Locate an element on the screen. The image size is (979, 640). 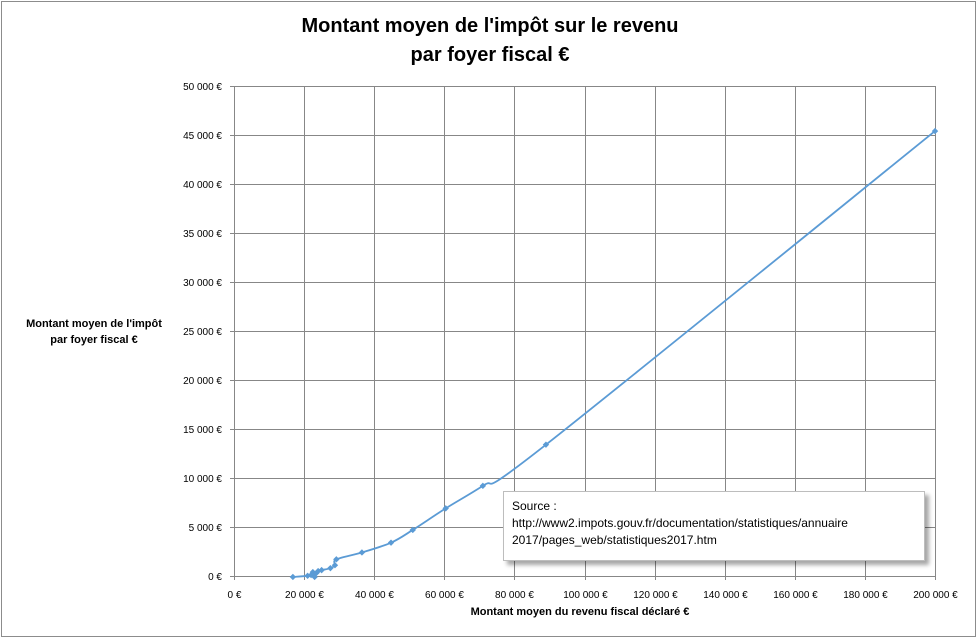
x-tick-label: 200 000 € is located at coordinates (935, 595).